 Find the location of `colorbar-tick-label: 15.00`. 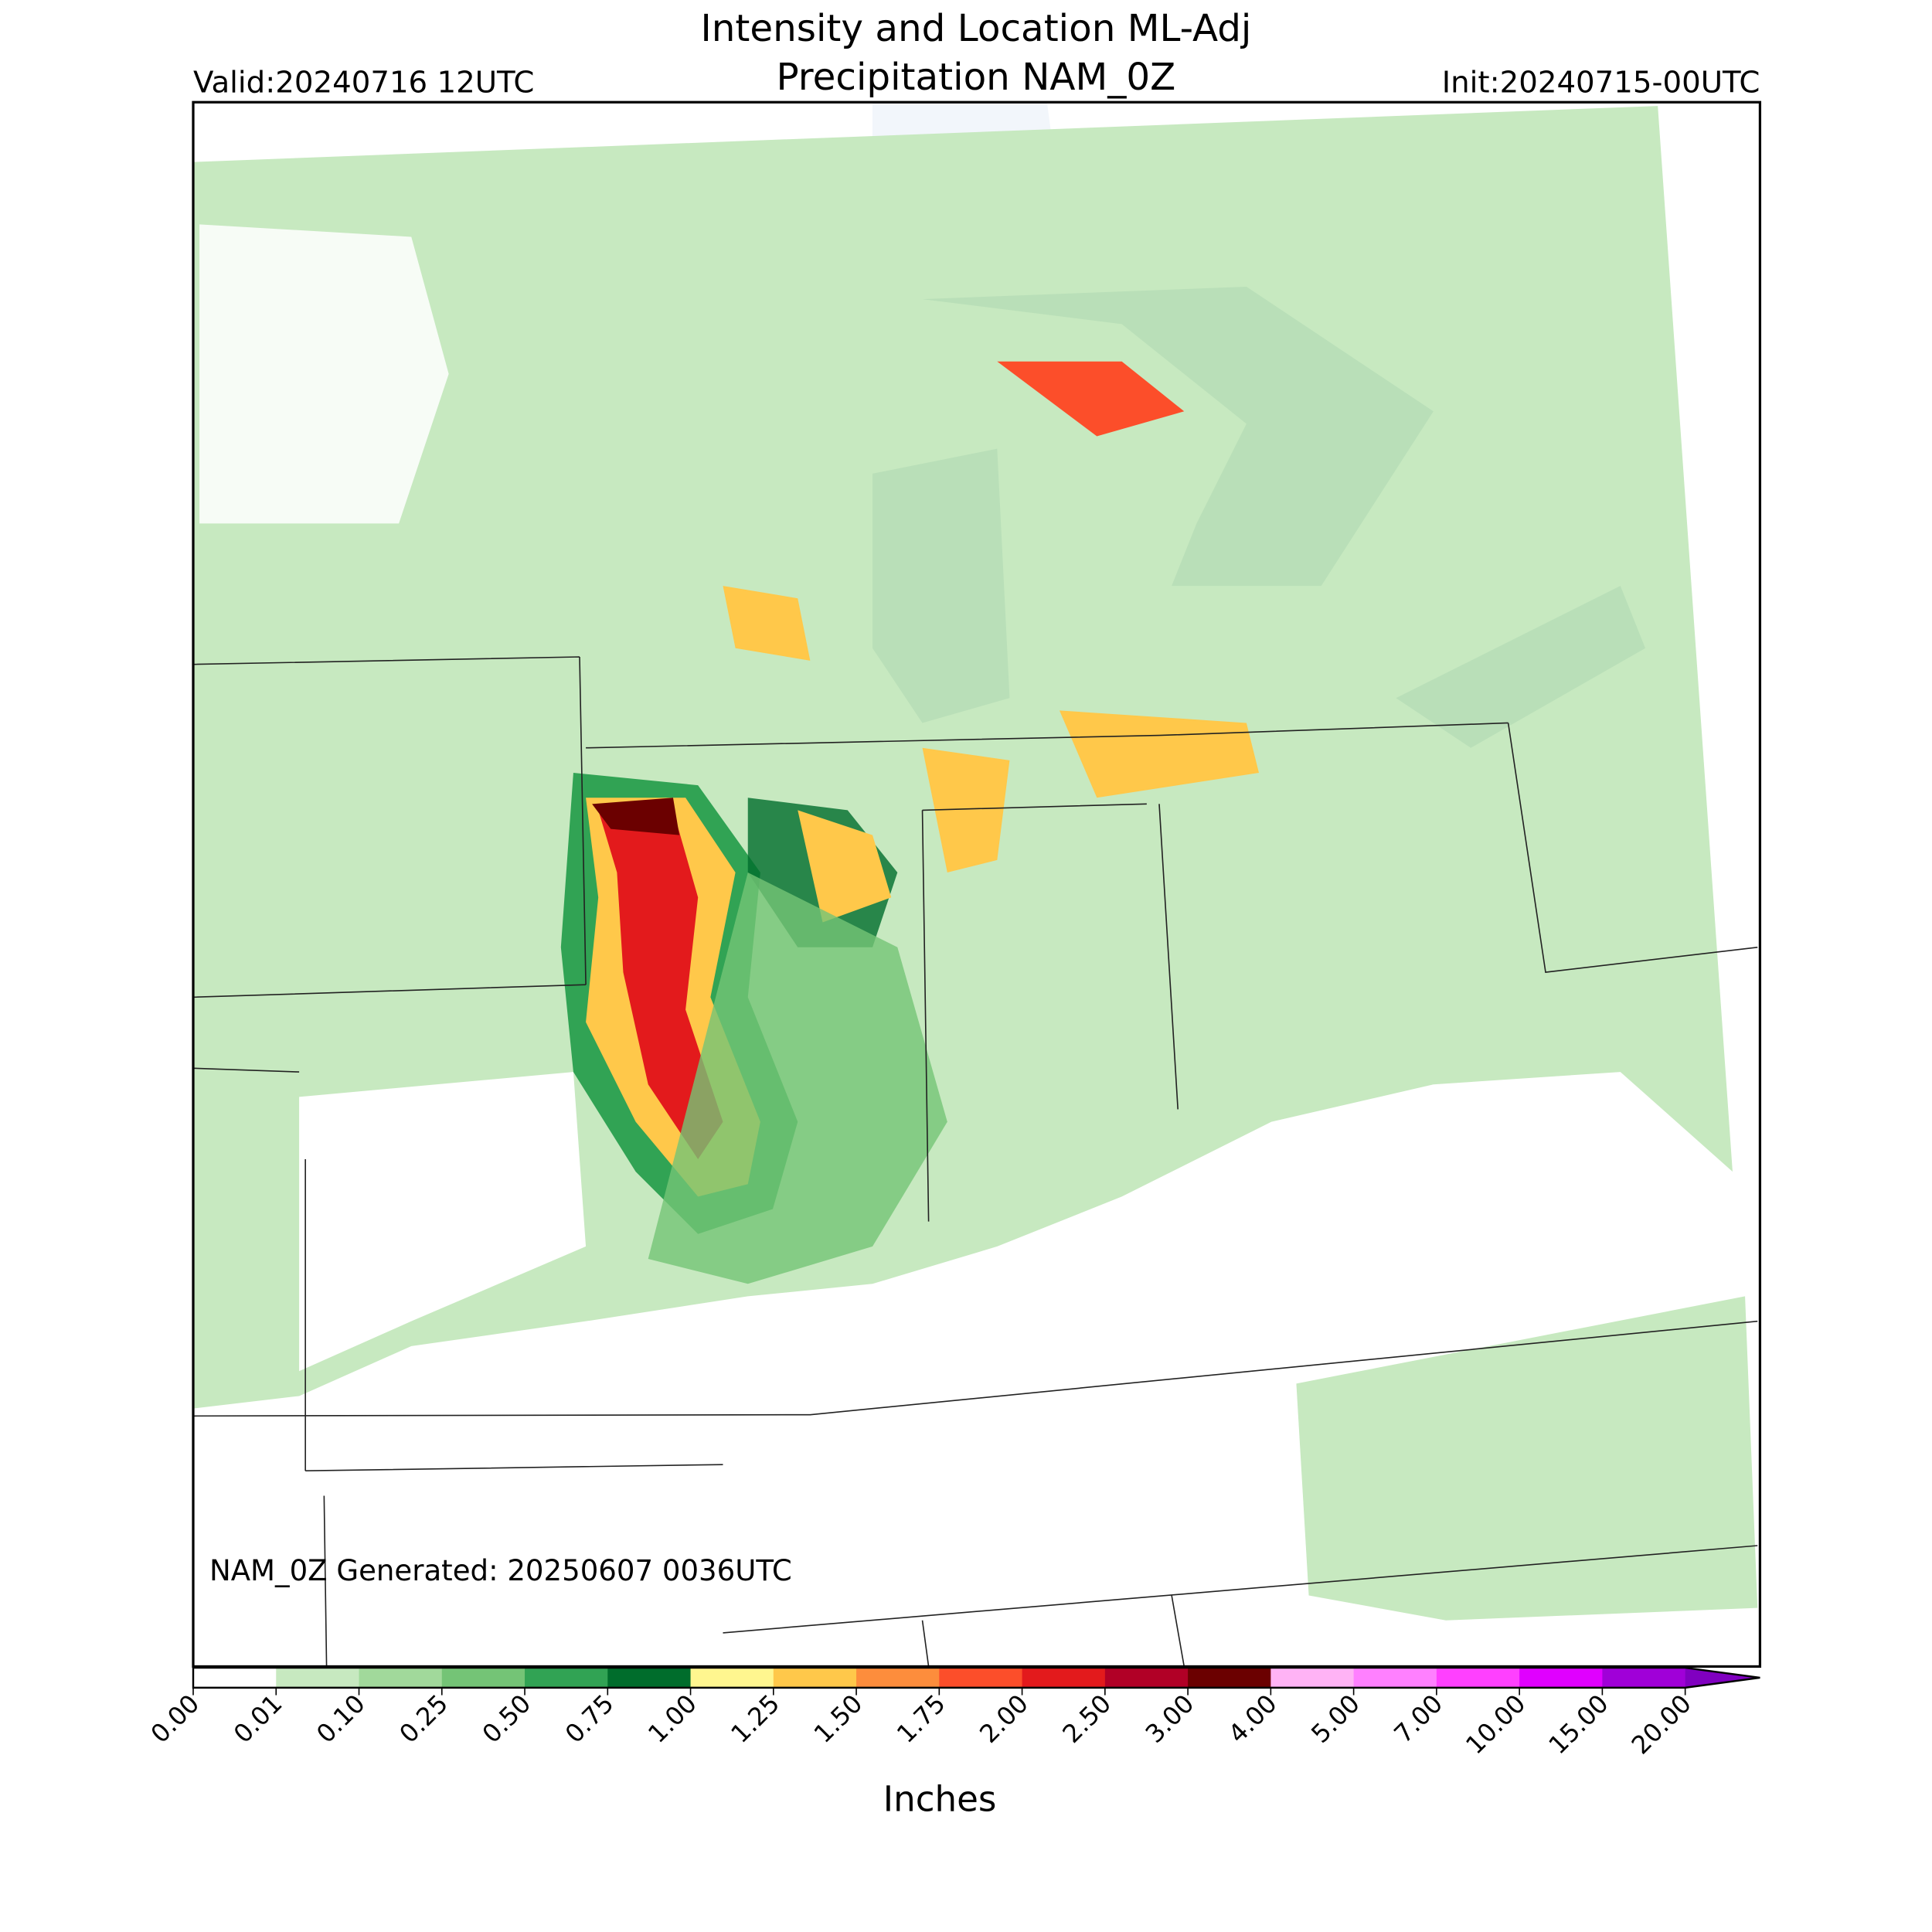

colorbar-tick-label: 15.00 is located at coordinates (1579, 1725).